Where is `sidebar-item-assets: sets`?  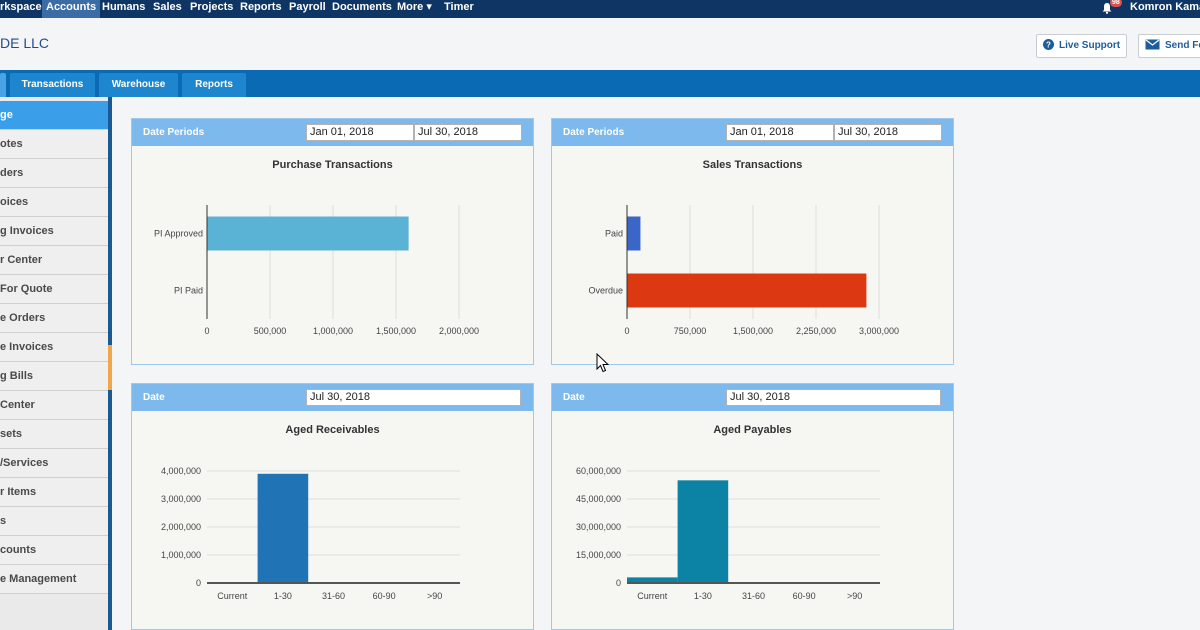
sidebar-item-assets: sets is located at coordinates (54, 434).